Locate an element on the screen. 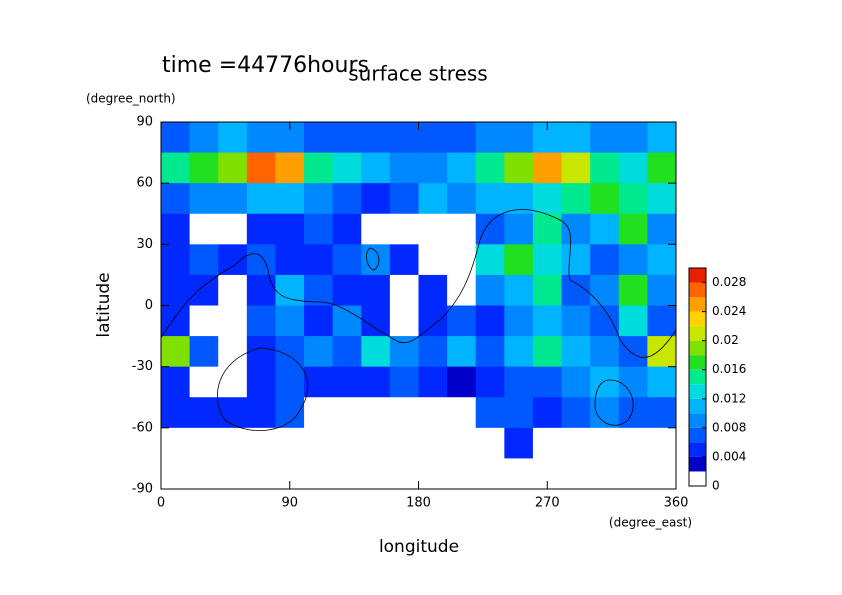 Image resolution: width=842 pixels, height=595 pixels. chart-title: surface stress is located at coordinates (417, 74).